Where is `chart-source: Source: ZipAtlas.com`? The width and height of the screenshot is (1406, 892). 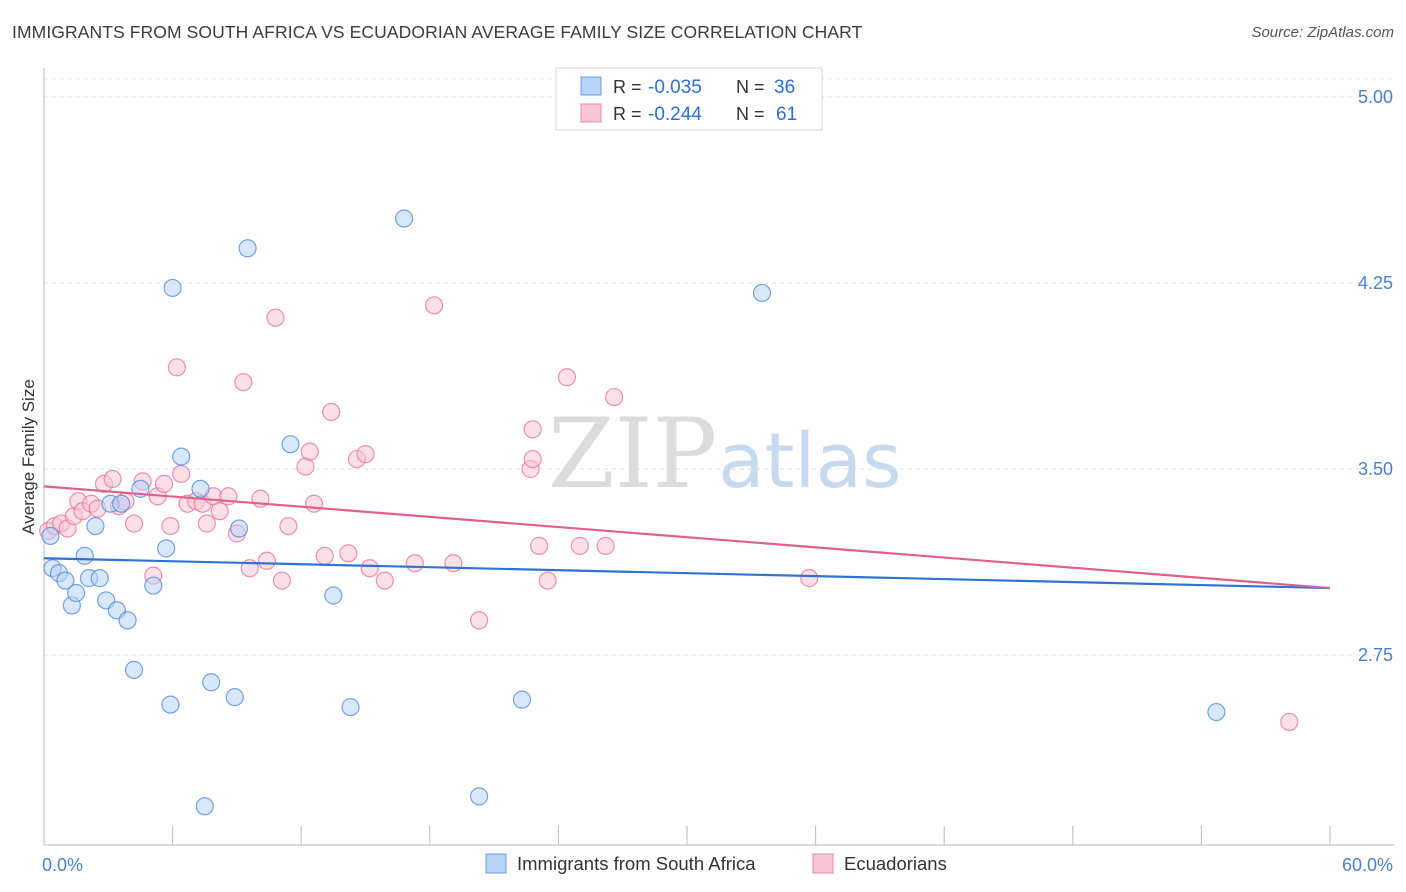 chart-source: Source: ZipAtlas.com is located at coordinates (1322, 32).